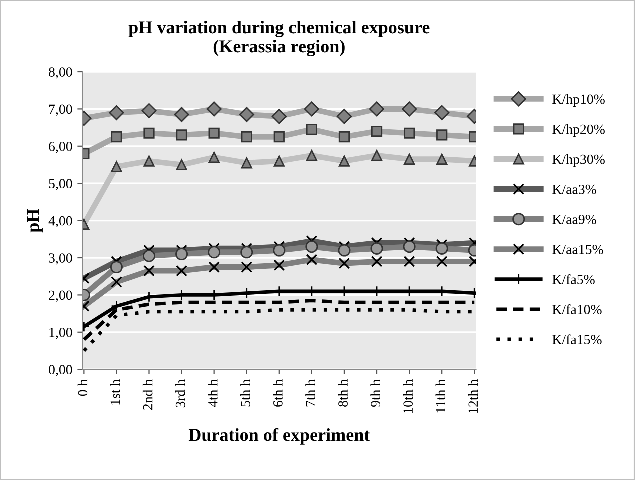 The width and height of the screenshot is (635, 480). Describe the element at coordinates (180, 394) in the screenshot. I see `x-tick-label: 3rd h` at that location.